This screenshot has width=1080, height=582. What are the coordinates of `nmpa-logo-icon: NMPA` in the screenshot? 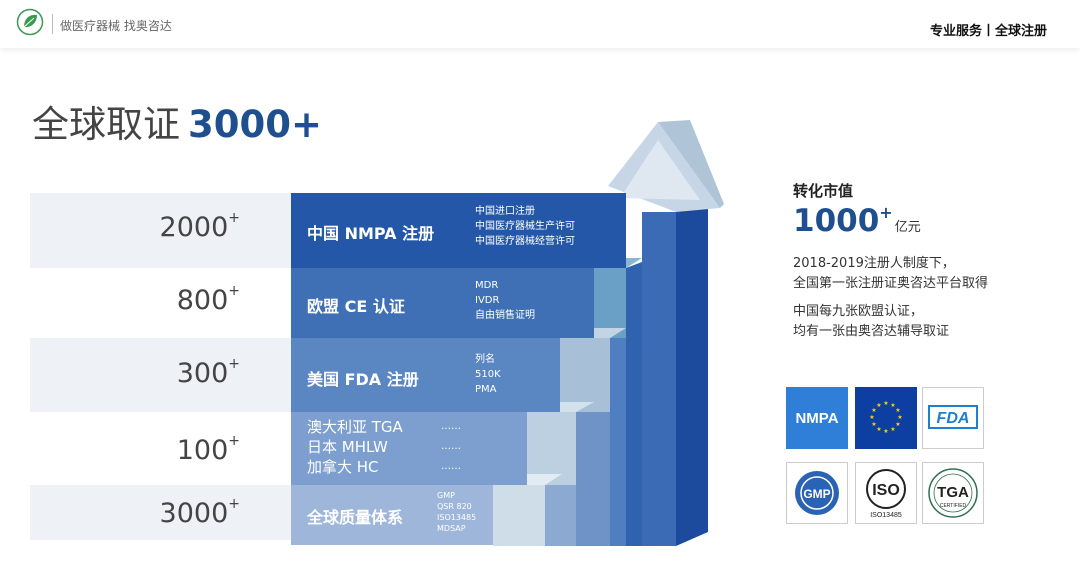 It's located at (817, 418).